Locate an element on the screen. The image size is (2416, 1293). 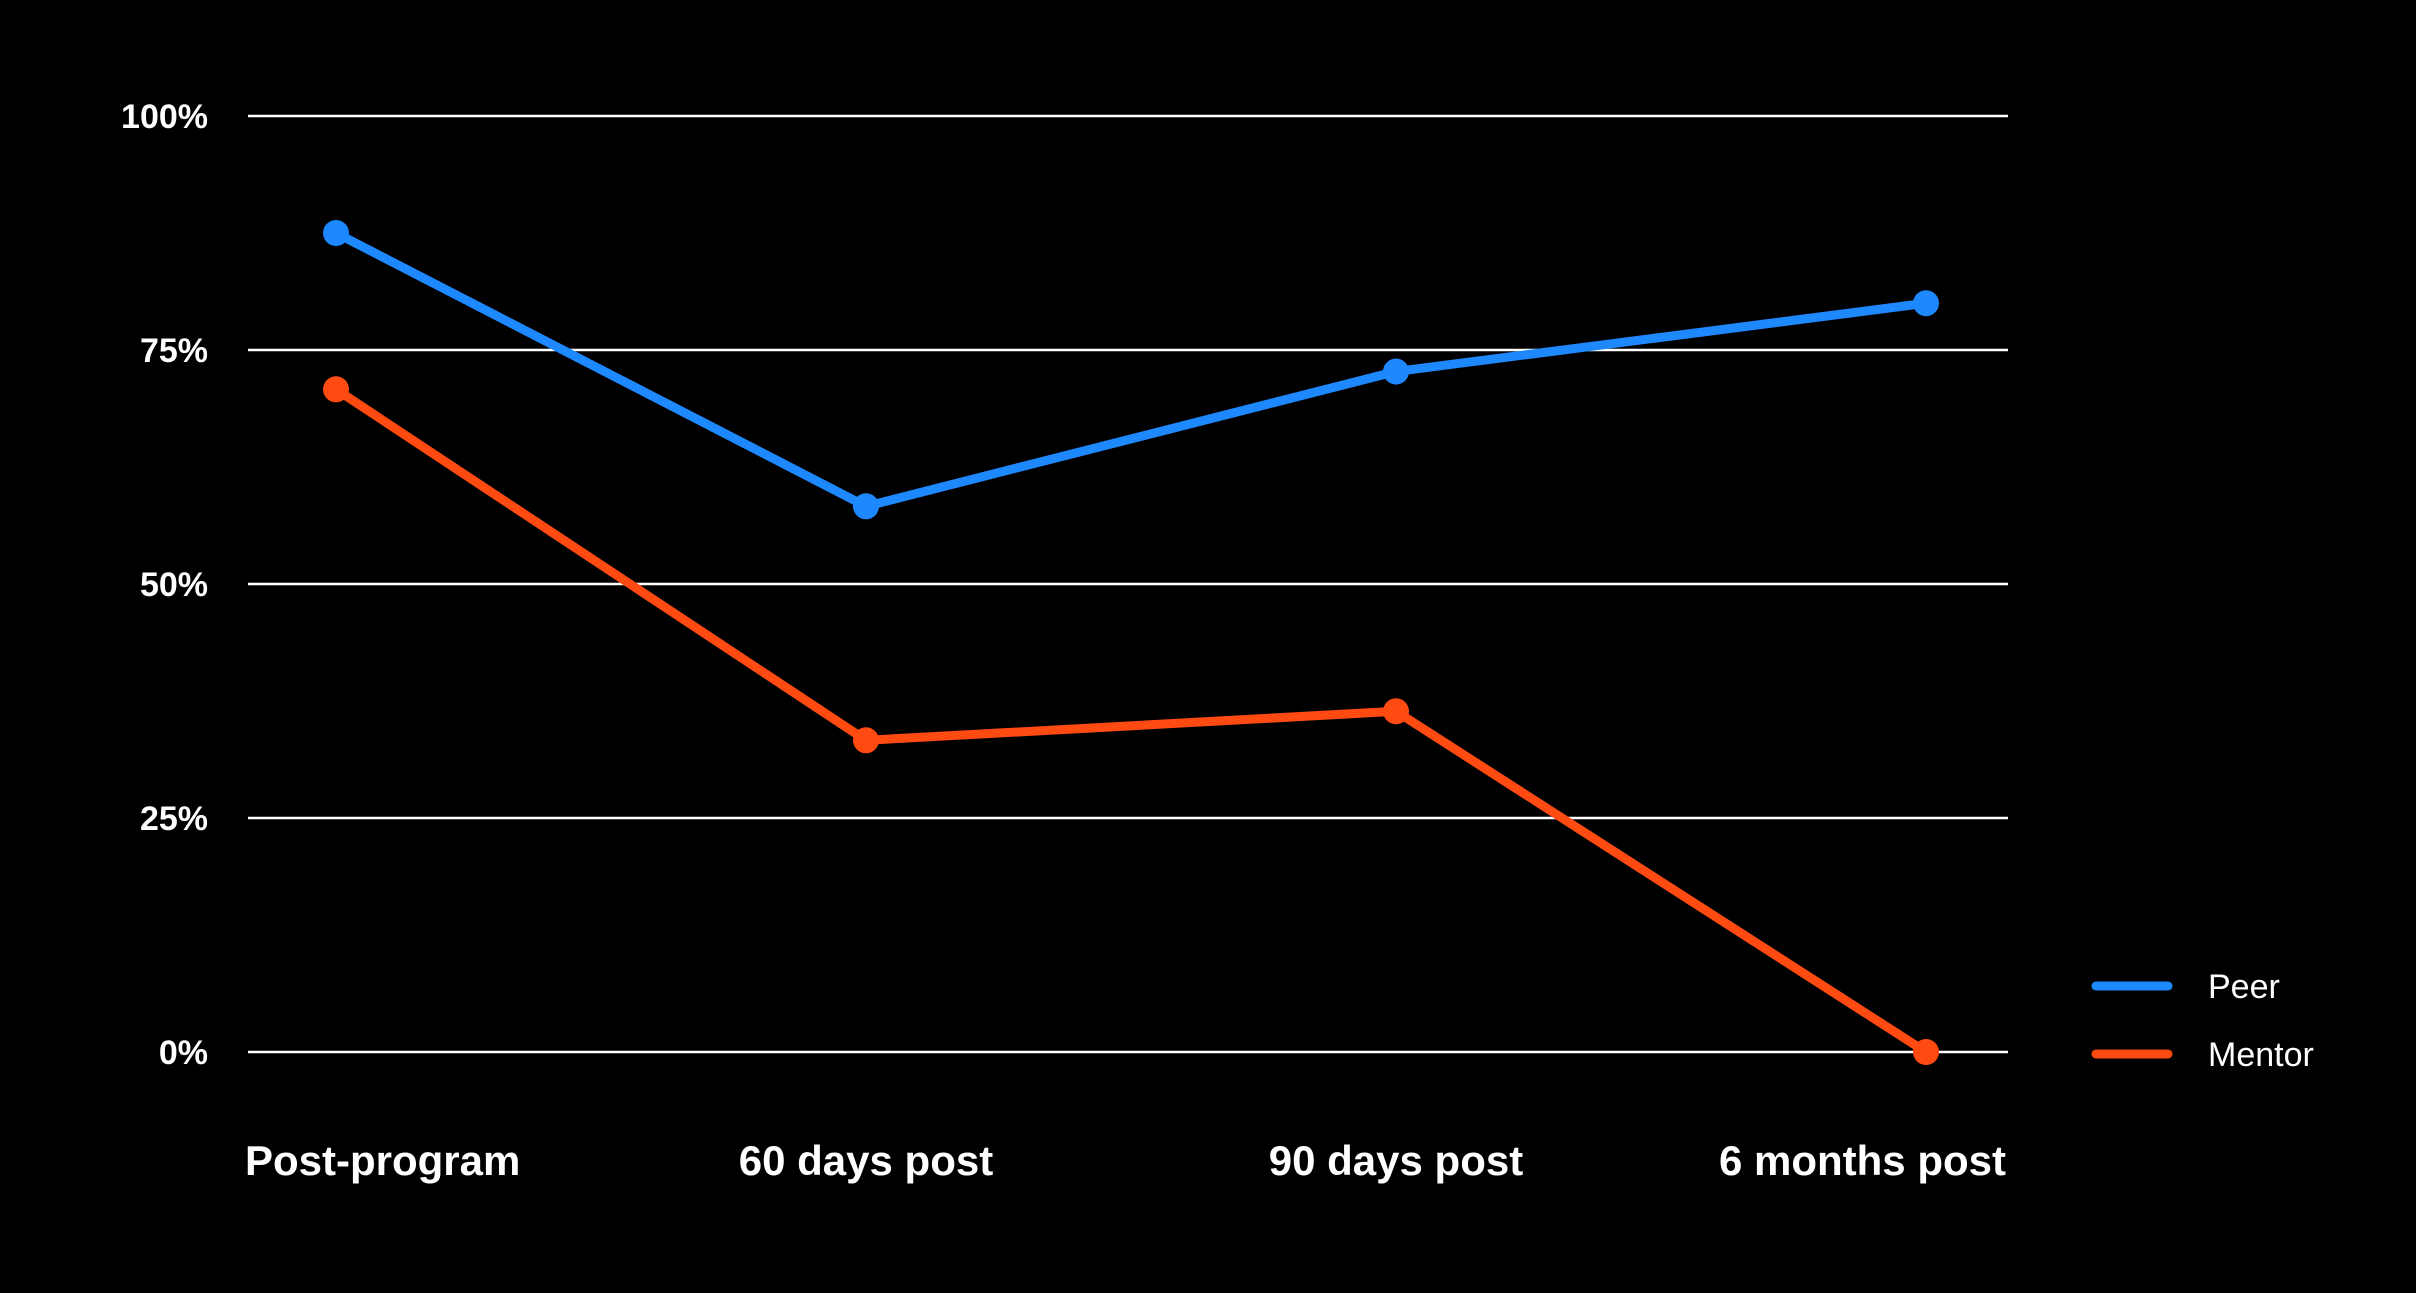
y-axis-ticks: 0% 25% 50% 75% 100% is located at coordinates (164, 585).